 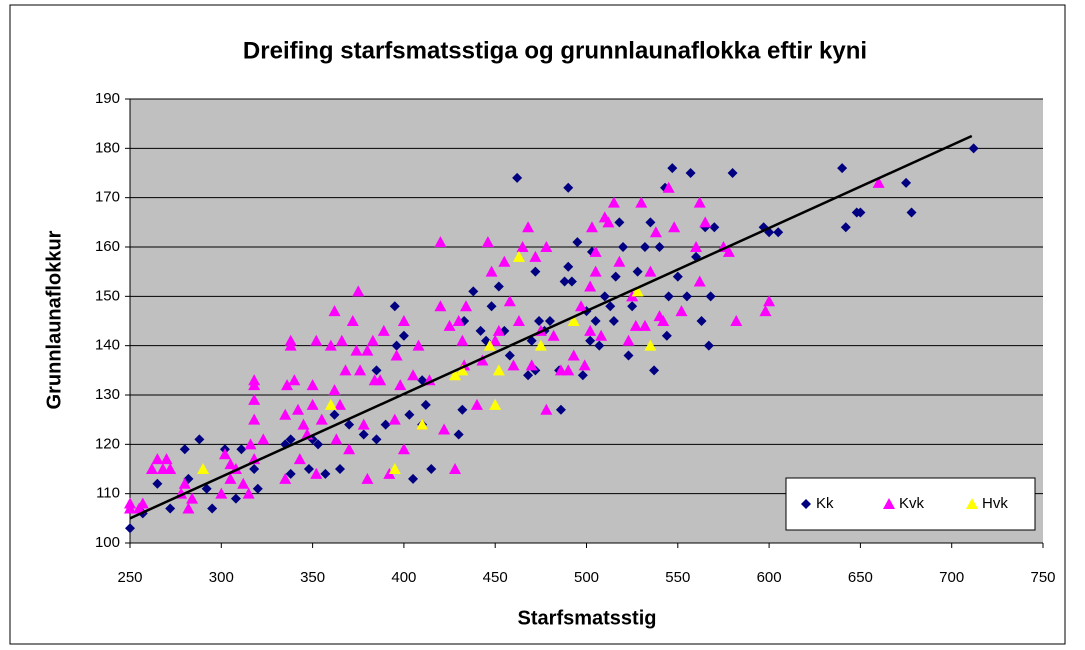 I want to click on x-tick-label: 300, so click(x=221, y=577).